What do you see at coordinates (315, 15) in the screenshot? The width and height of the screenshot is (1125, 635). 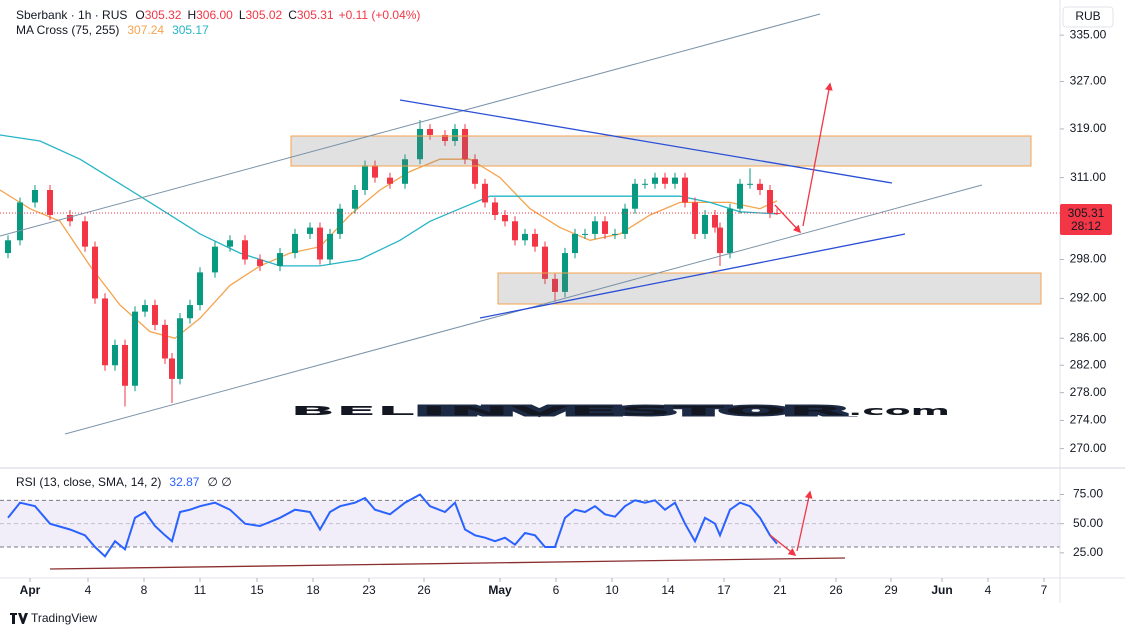 I see `quote-value: 305.31` at bounding box center [315, 15].